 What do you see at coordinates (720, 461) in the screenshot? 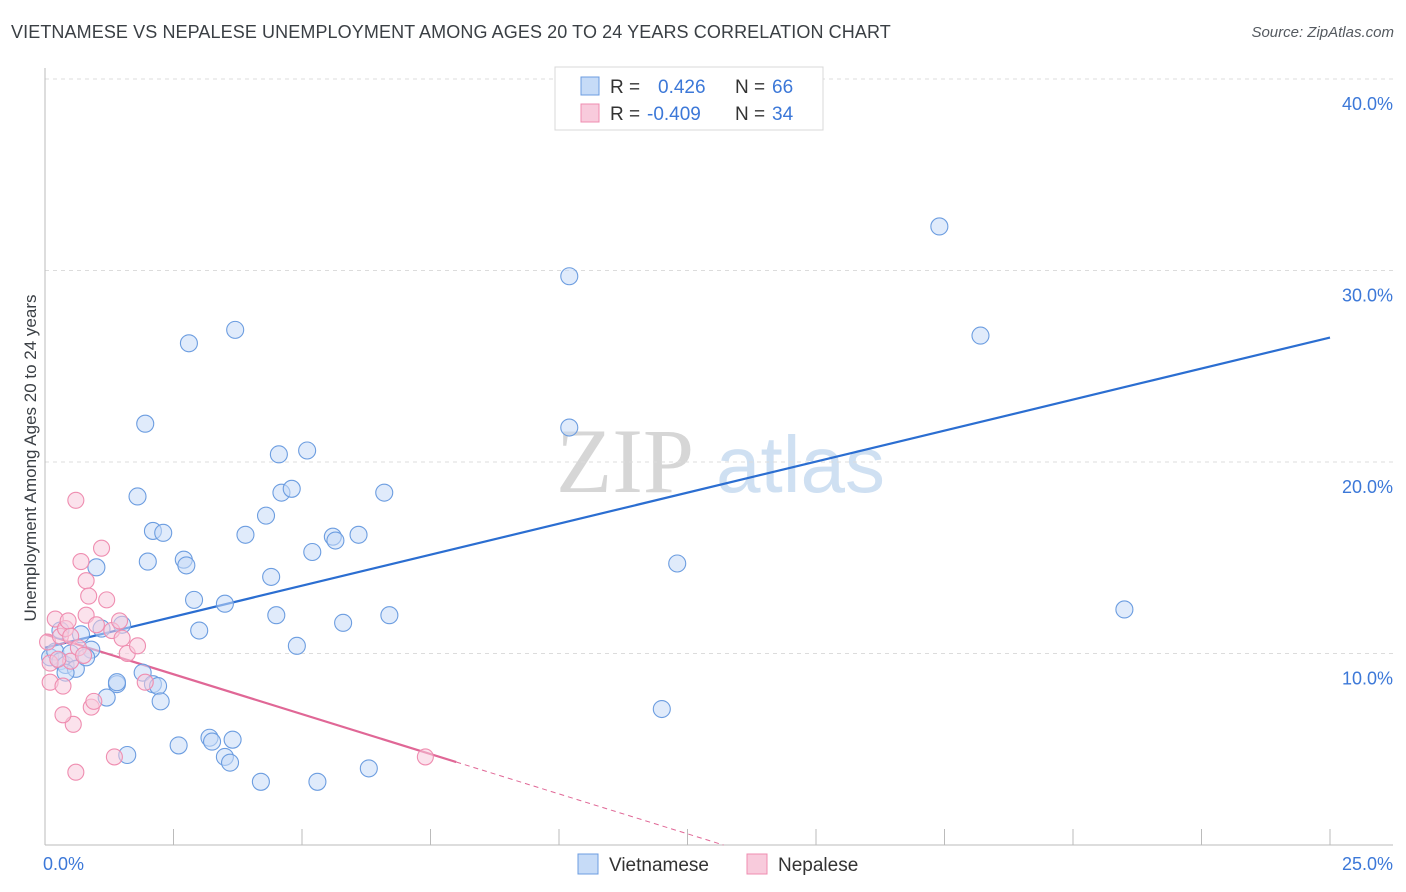
I see `watermark: ZIP atlas` at bounding box center [720, 461].